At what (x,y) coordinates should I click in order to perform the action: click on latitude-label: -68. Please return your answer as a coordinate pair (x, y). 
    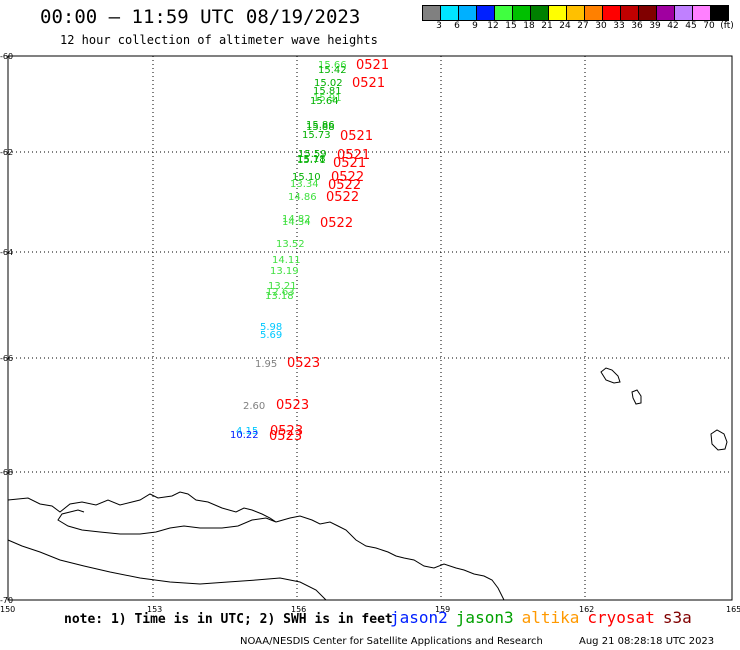
    Looking at the image, I should click on (6, 472).